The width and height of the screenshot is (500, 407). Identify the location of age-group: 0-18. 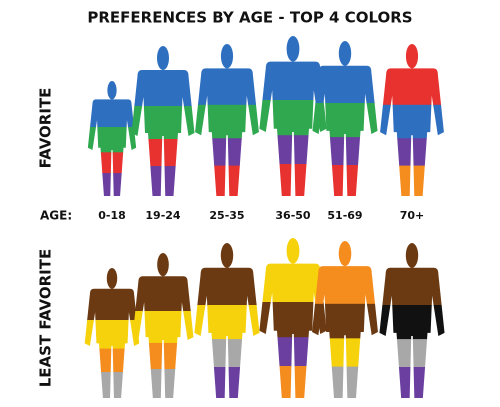
(112, 215).